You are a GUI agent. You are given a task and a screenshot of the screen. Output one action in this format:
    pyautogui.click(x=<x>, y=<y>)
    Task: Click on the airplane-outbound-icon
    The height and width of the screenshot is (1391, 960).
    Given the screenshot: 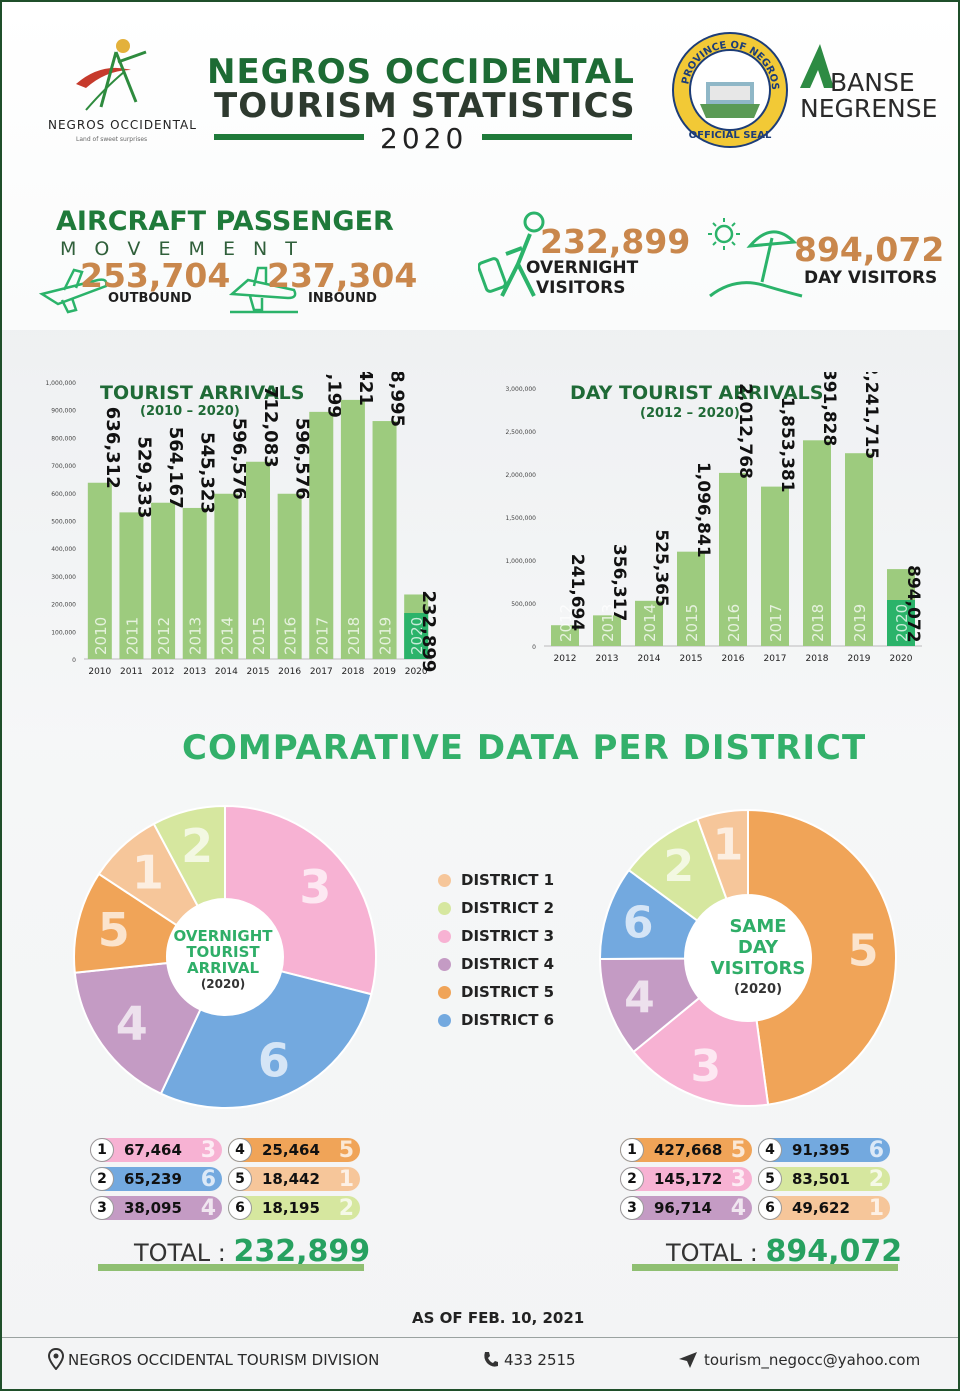 What is the action you would take?
    pyautogui.click(x=73, y=291)
    